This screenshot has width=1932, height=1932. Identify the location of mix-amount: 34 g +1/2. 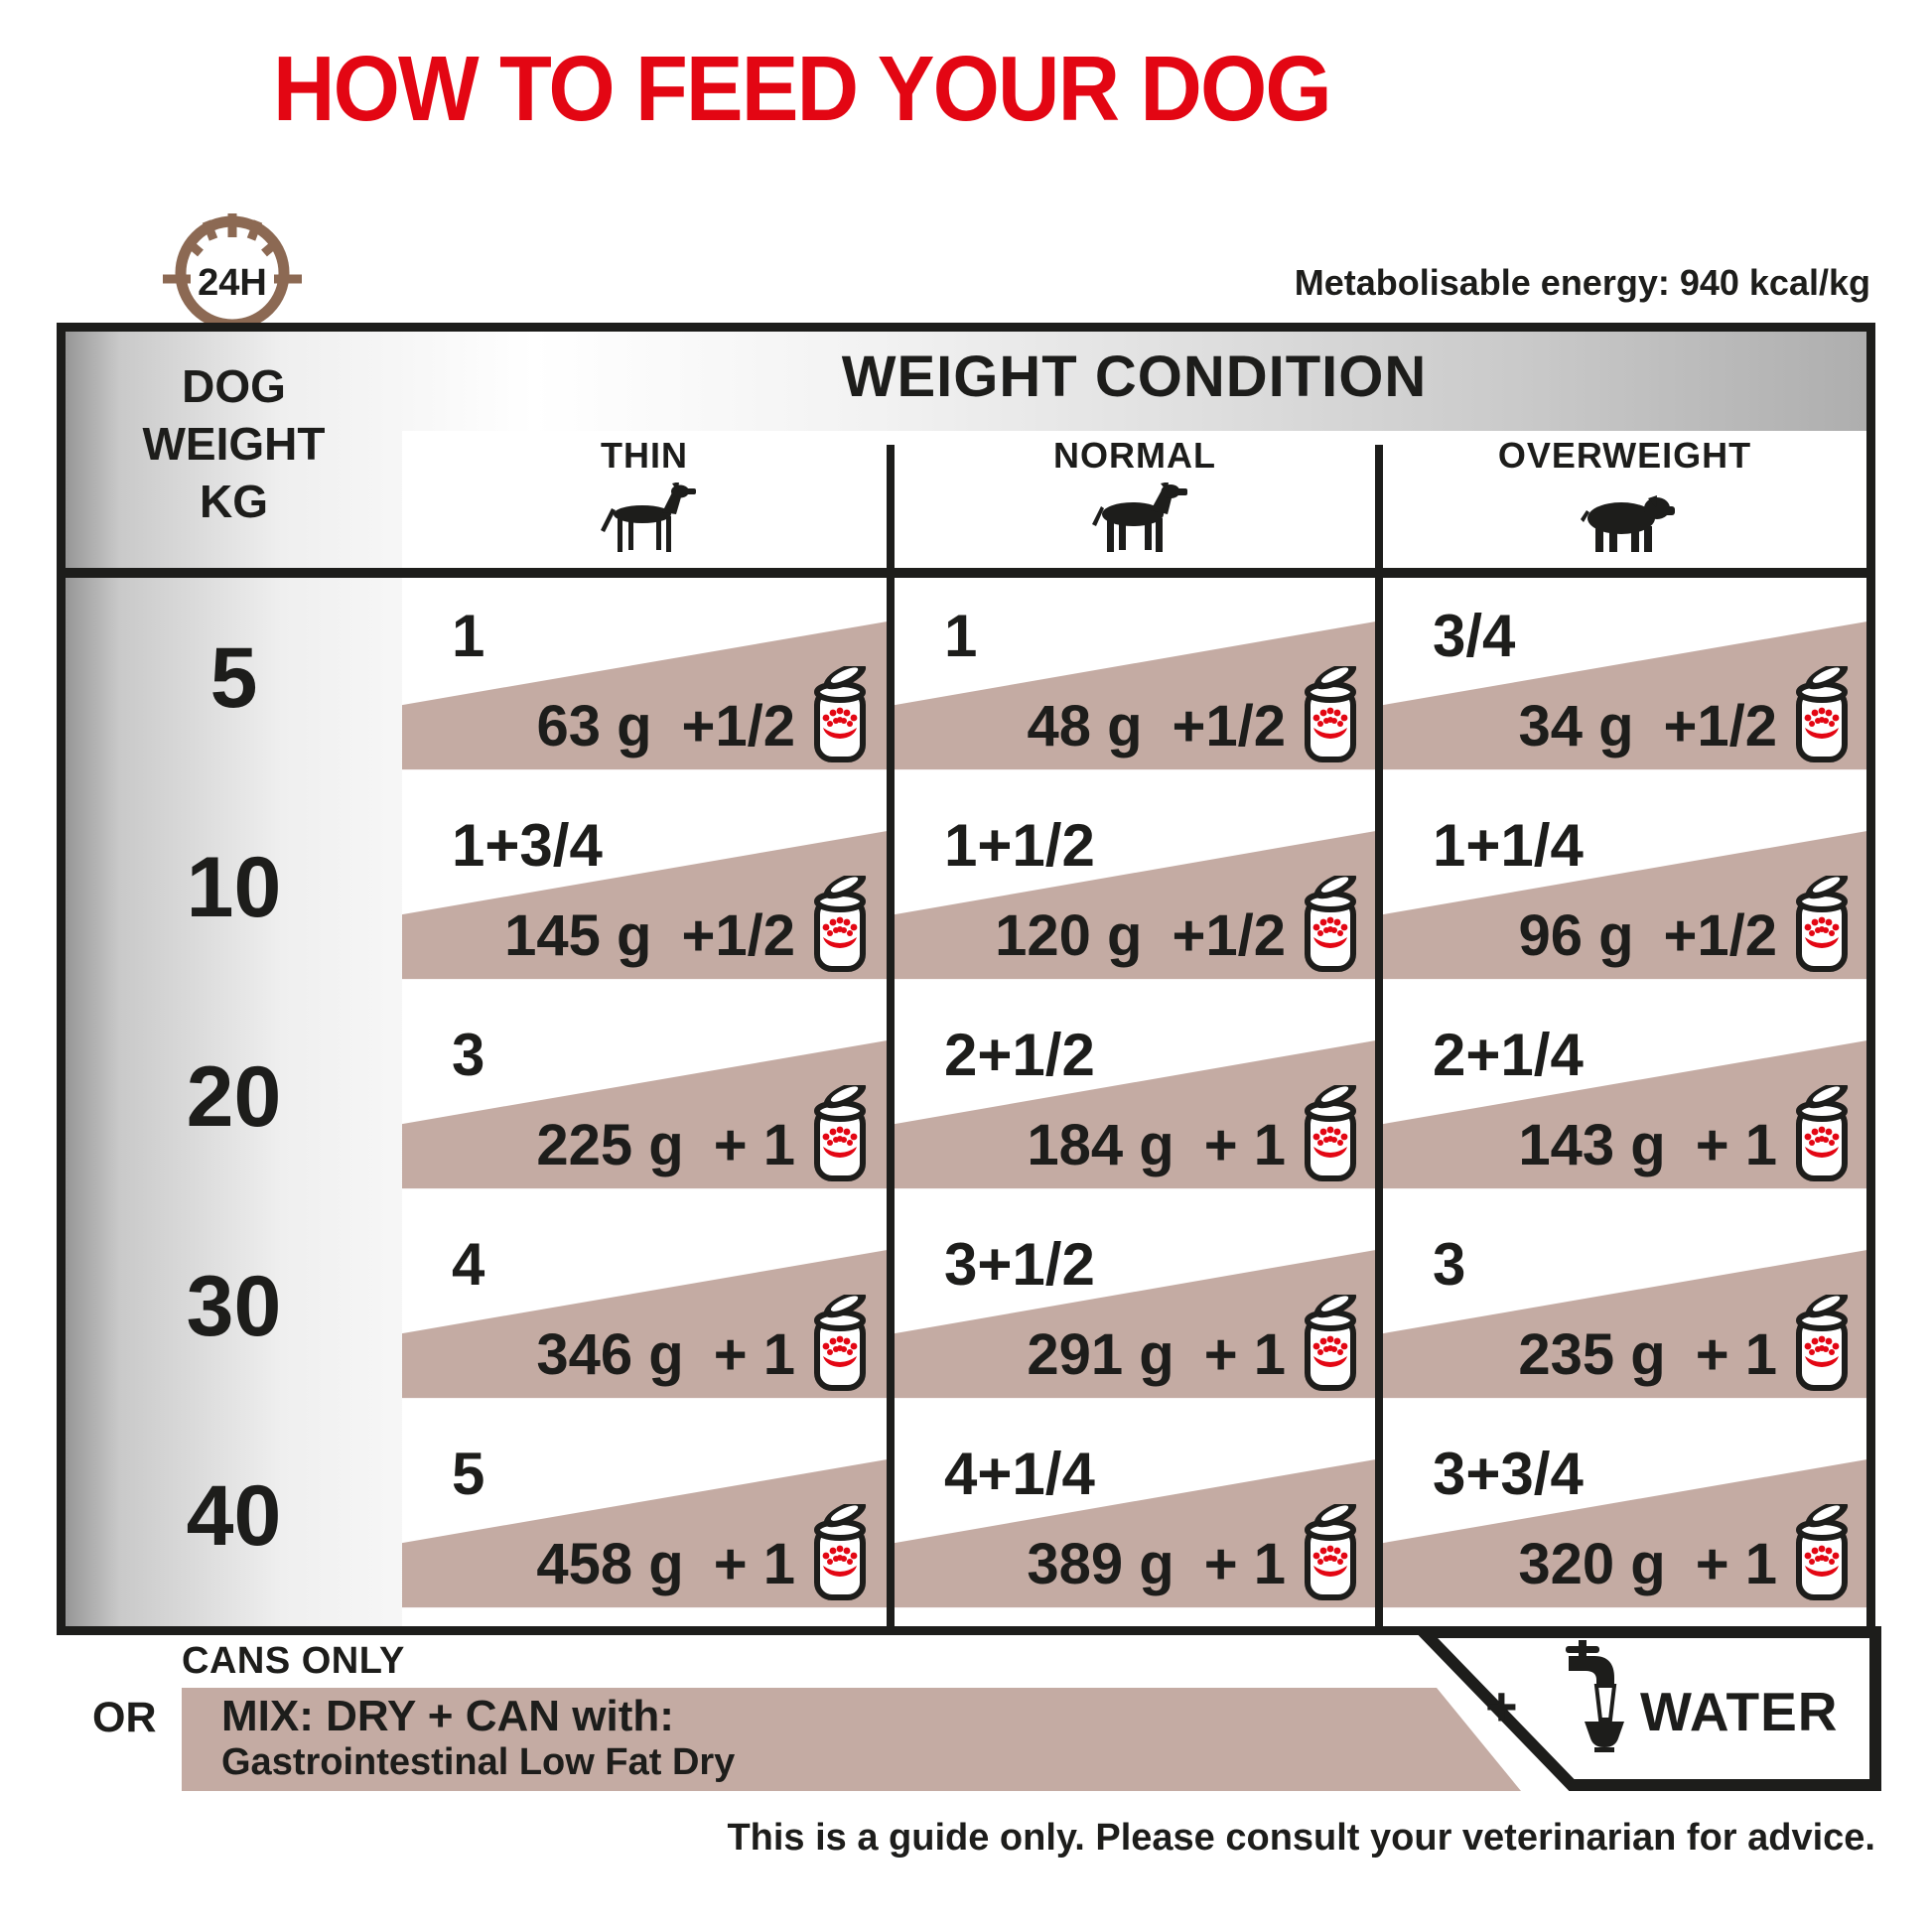
(1618, 726).